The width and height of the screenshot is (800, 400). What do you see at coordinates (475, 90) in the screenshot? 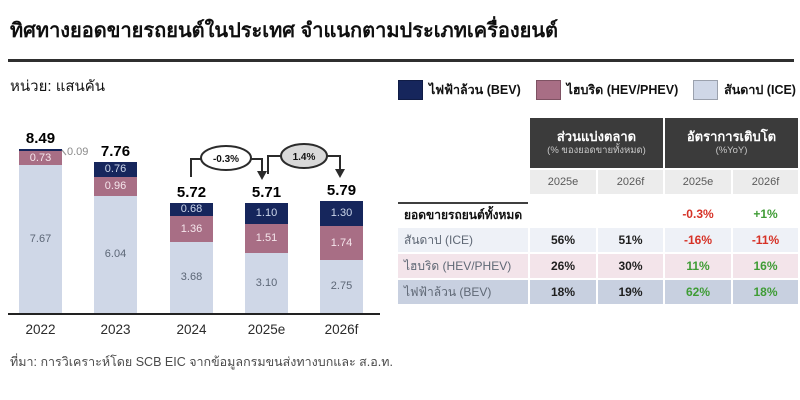
I see `legend-label: ไฟฟ้าล้วน (BEV)` at bounding box center [475, 90].